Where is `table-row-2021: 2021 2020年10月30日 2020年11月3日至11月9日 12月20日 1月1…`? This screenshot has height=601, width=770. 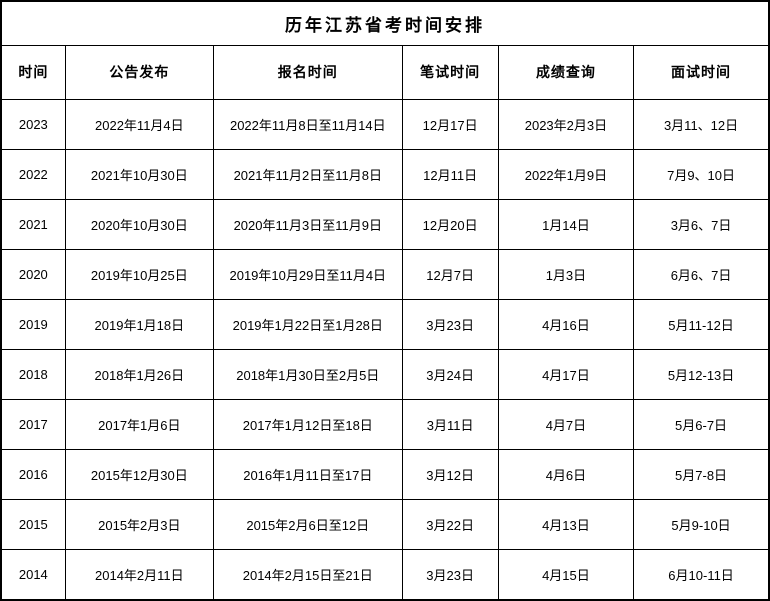
table-row-2021: 2021 2020年10月30日 2020年11月3日至11月9日 12月20日 1月1… is located at coordinates (385, 224).